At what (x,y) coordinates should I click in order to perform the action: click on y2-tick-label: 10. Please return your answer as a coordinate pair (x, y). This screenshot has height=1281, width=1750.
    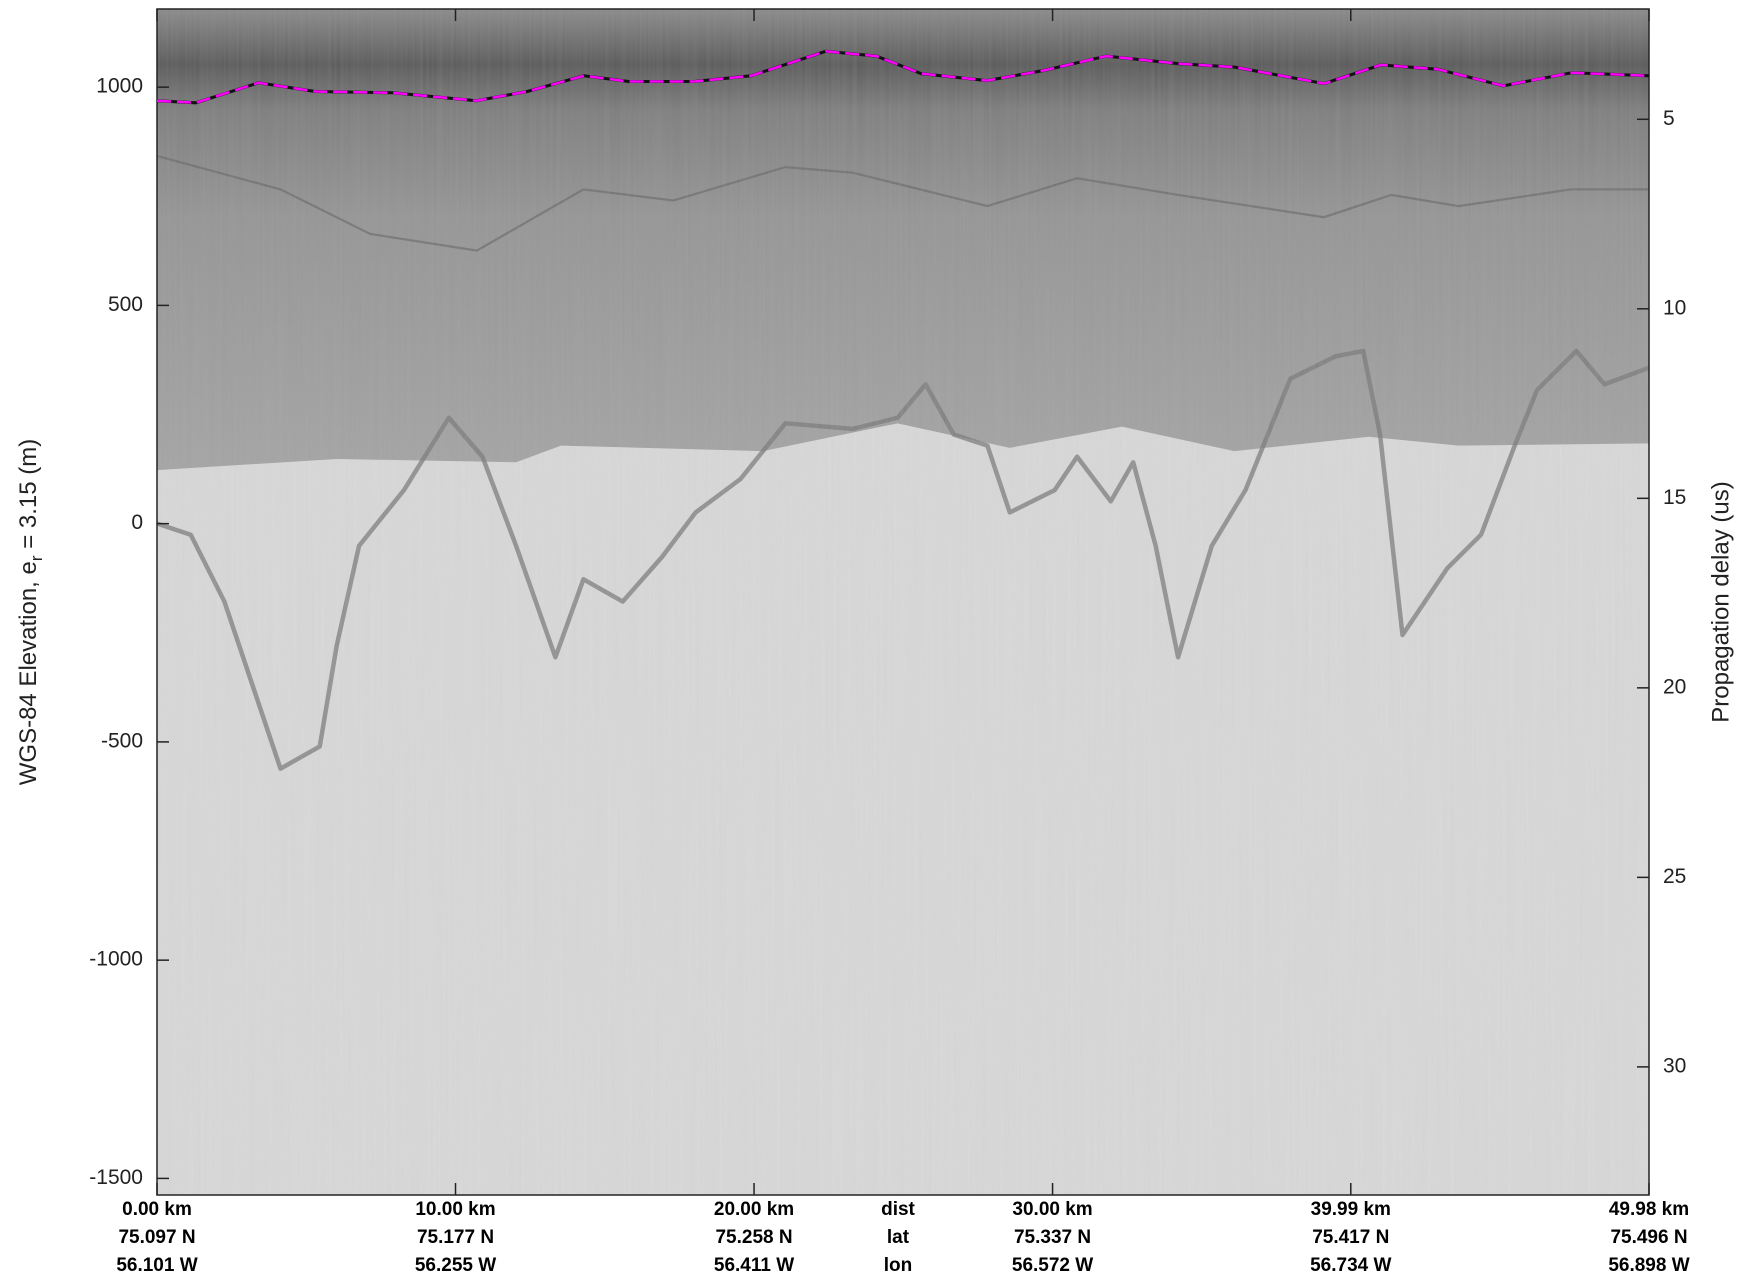
    Looking at the image, I should click on (1674, 307).